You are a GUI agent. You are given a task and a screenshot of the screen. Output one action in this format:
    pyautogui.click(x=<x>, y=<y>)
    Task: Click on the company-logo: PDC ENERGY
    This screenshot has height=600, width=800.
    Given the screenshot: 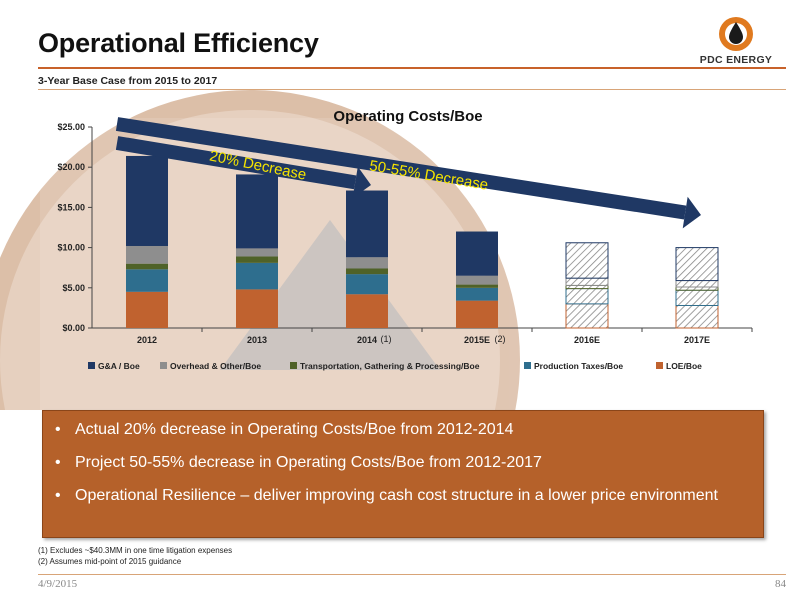 What is the action you would take?
    pyautogui.click(x=736, y=40)
    